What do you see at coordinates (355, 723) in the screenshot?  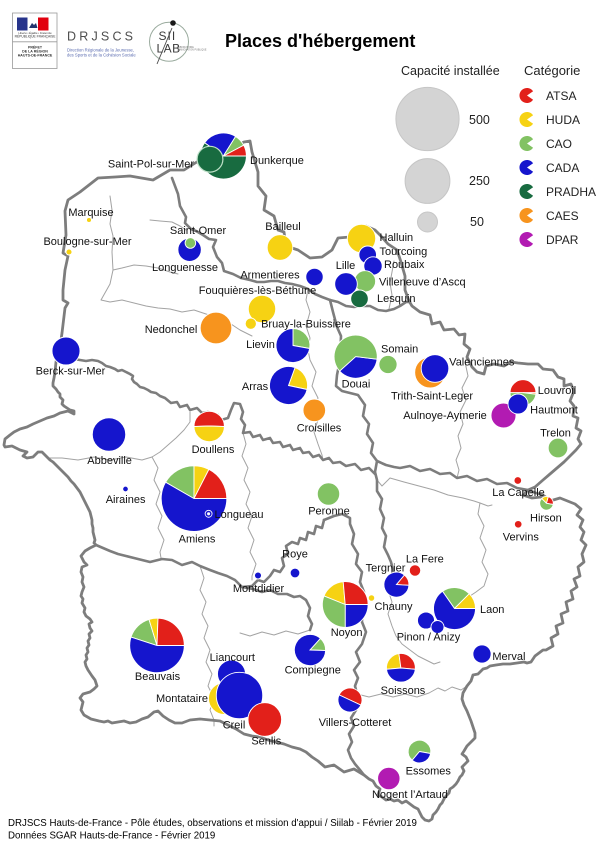 I see `svg-text: Villers-Cotteret` at bounding box center [355, 723].